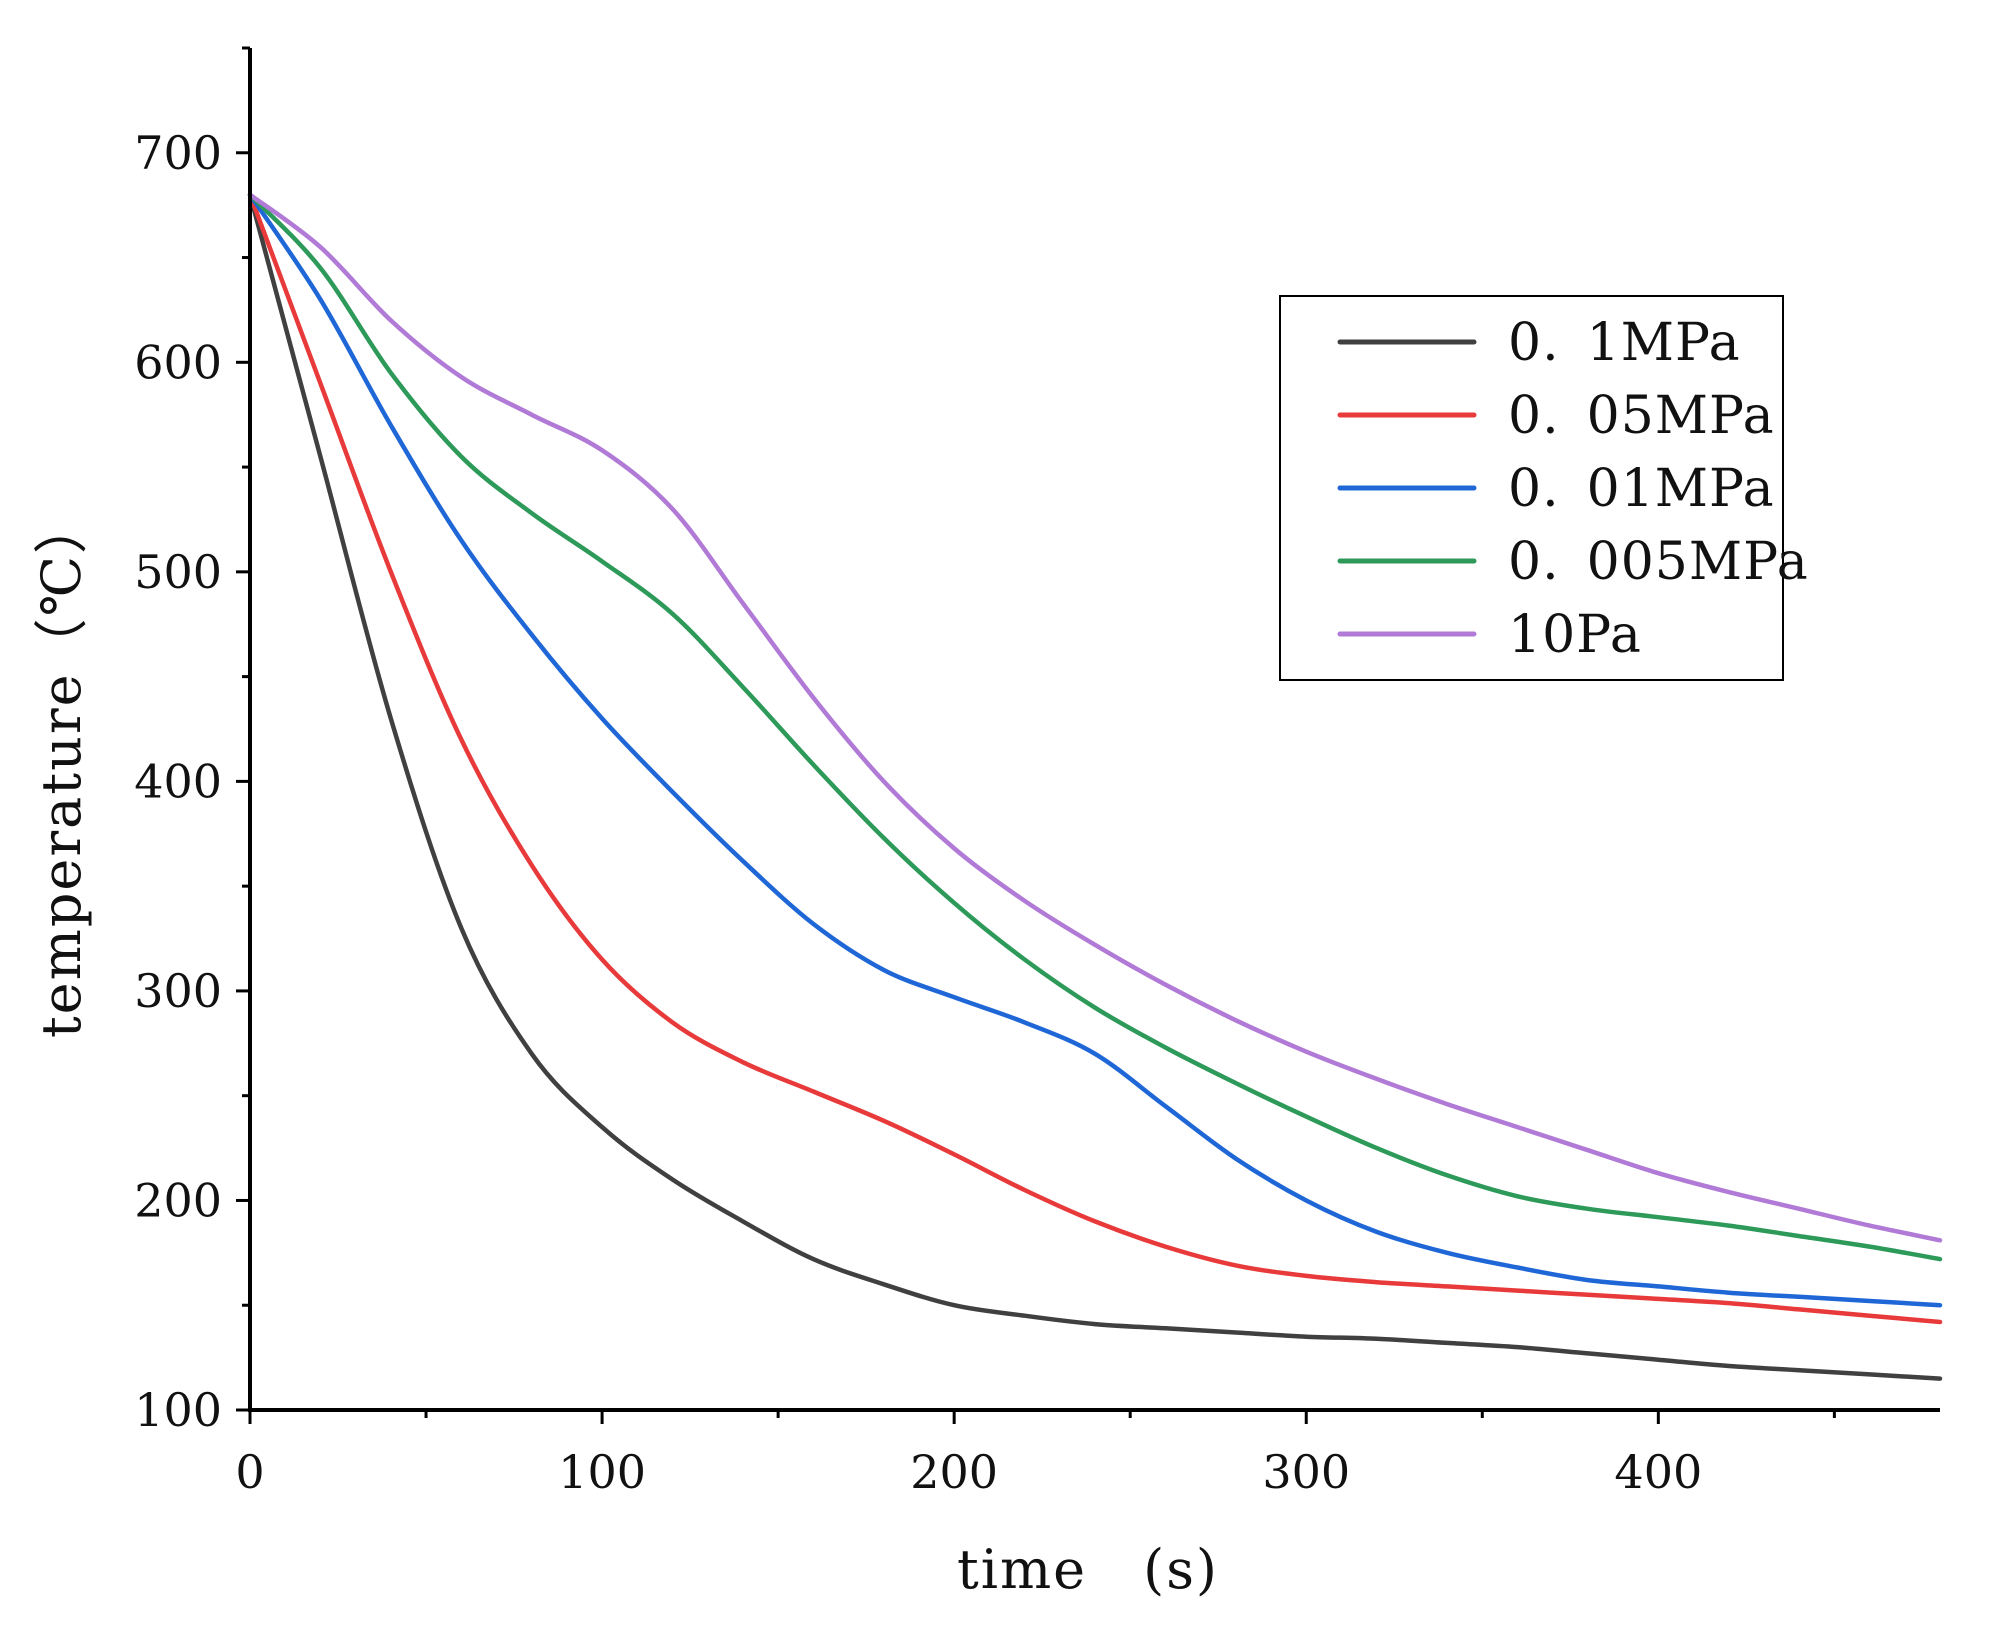  I want to click on legend: 0. 1MPa 0. 05MPa 0. 01MPa 0. 005MPa 10Pa, so click(1544, 488).